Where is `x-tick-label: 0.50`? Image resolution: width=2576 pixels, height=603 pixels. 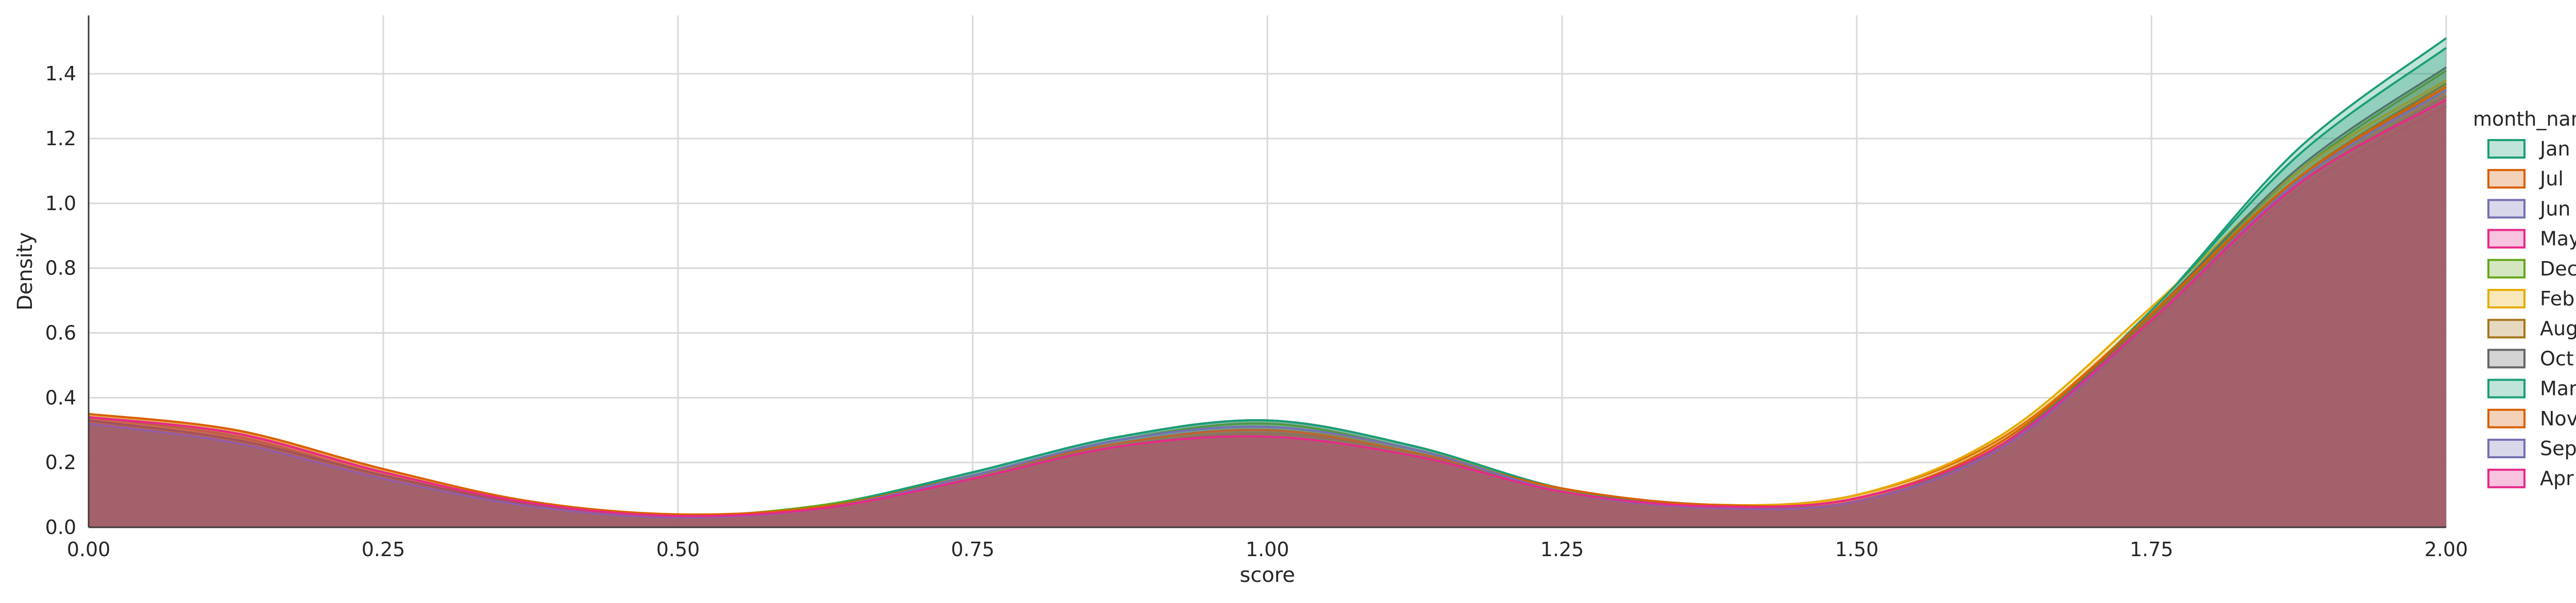
x-tick-label: 0.50 is located at coordinates (678, 549).